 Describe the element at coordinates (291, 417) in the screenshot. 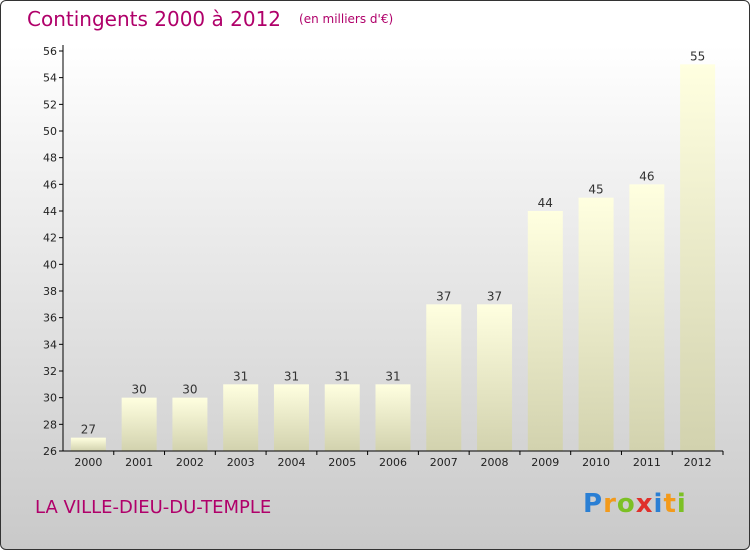

I see `bar-2004` at that location.